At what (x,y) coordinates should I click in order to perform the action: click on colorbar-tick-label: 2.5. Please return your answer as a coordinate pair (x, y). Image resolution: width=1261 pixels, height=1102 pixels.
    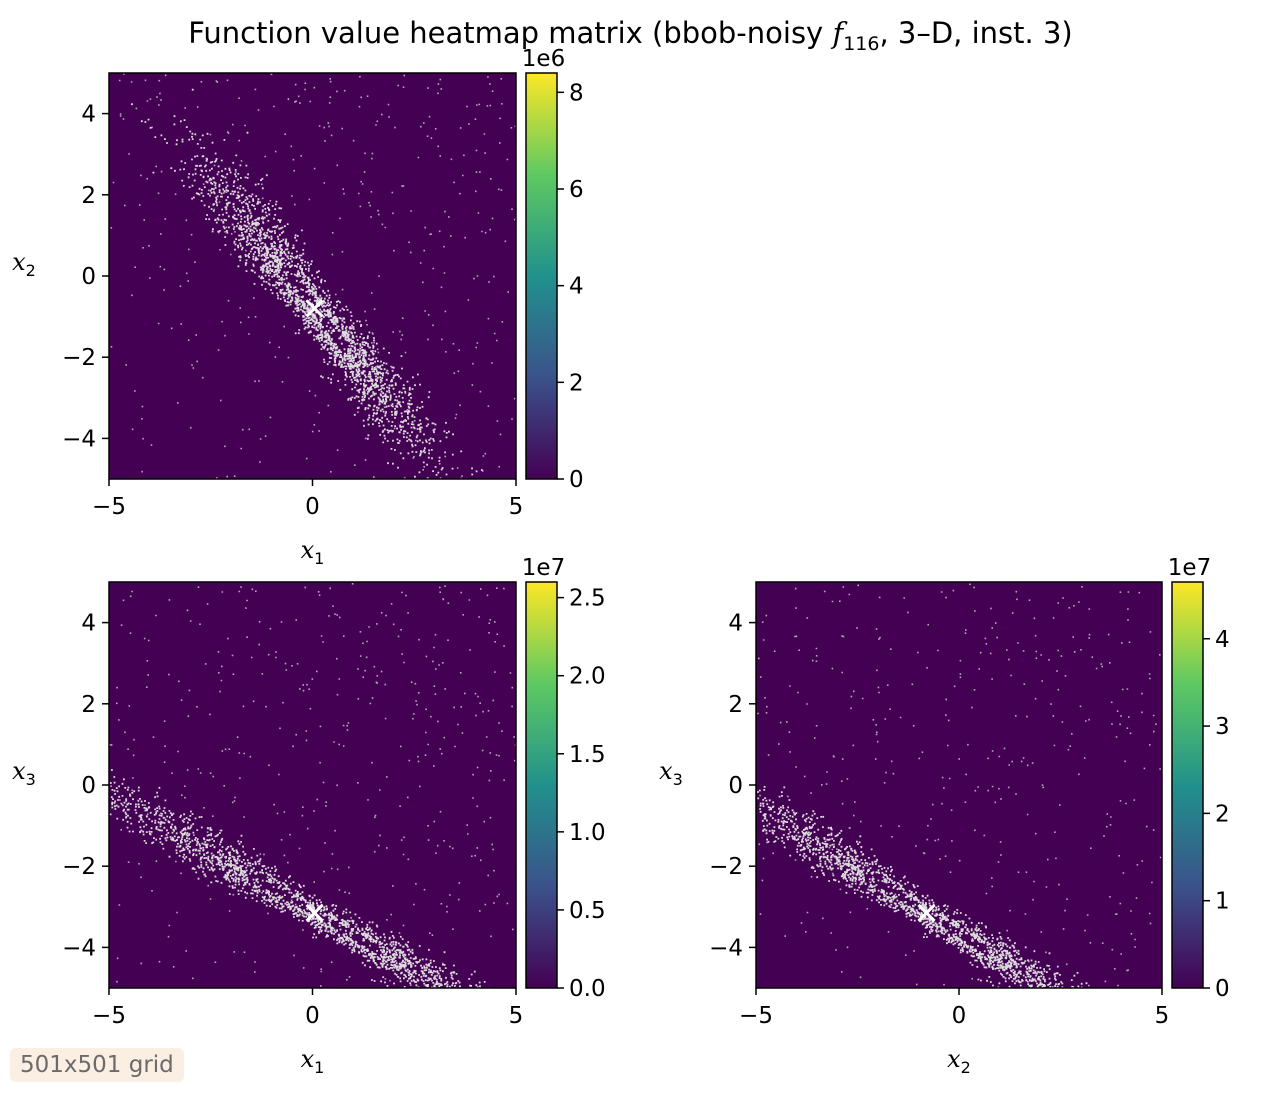
    Looking at the image, I should click on (587, 599).